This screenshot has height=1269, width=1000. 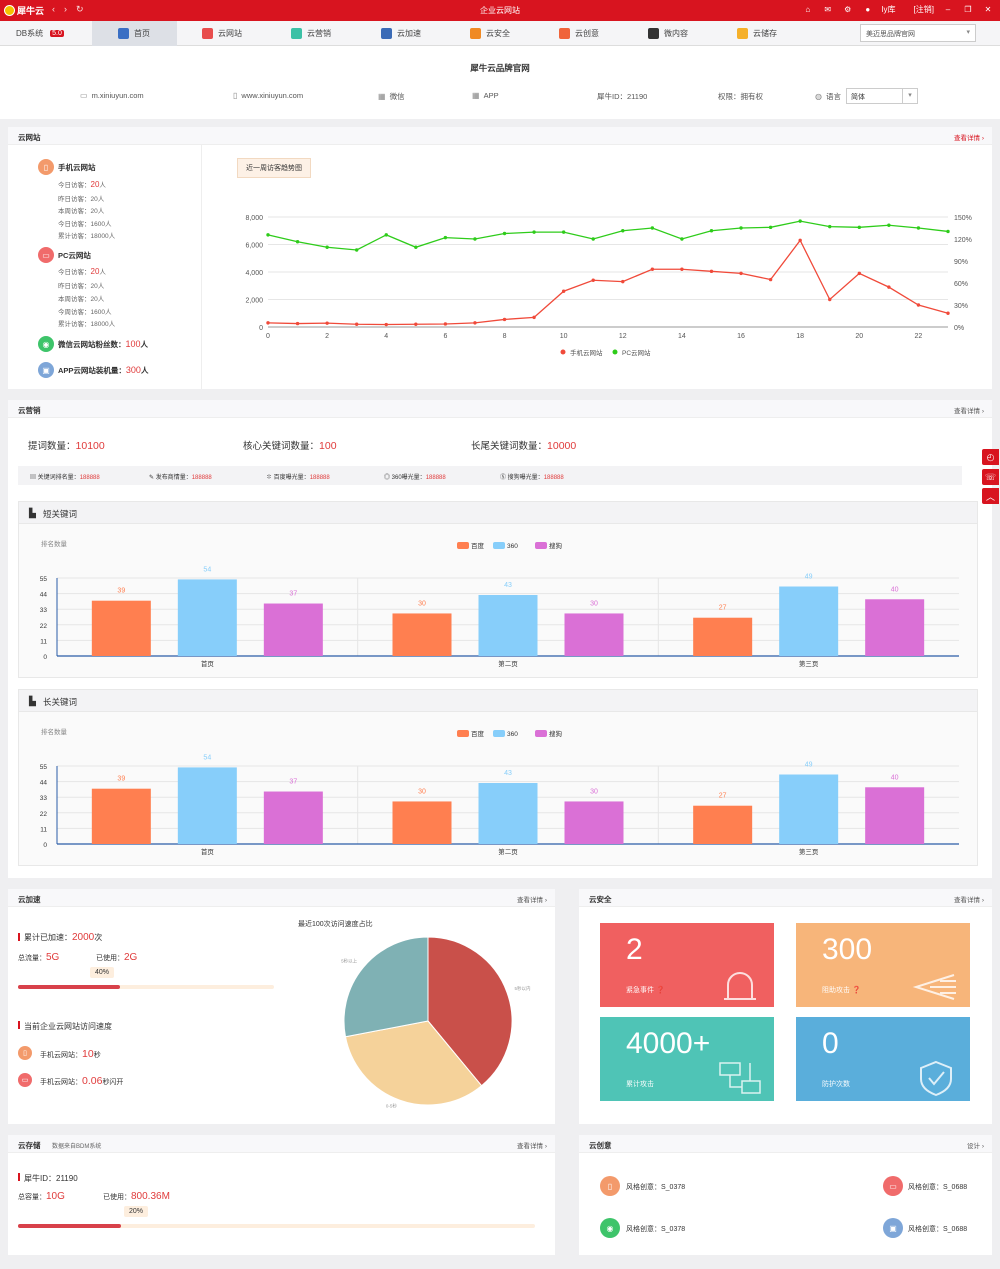 I want to click on close-icon: ✕, so click(x=988, y=9).